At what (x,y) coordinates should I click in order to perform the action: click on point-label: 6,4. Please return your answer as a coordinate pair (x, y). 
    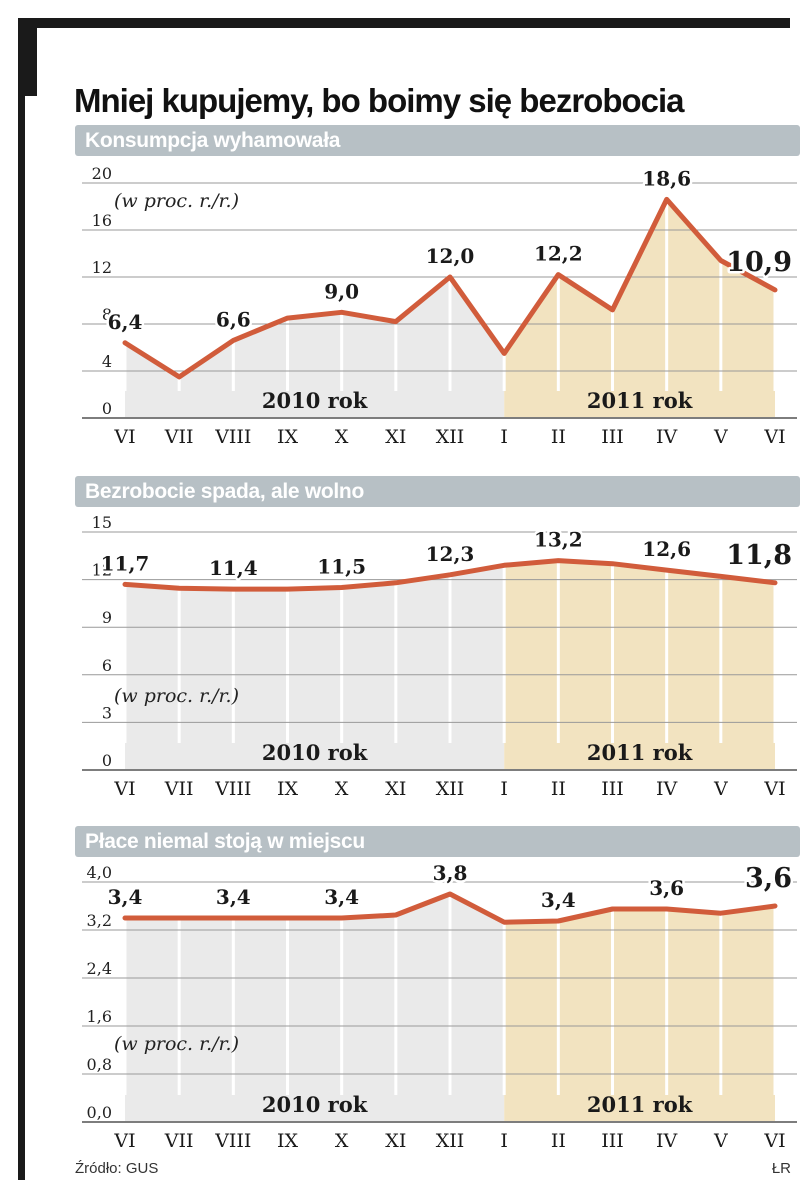
    Looking at the image, I should click on (125, 322).